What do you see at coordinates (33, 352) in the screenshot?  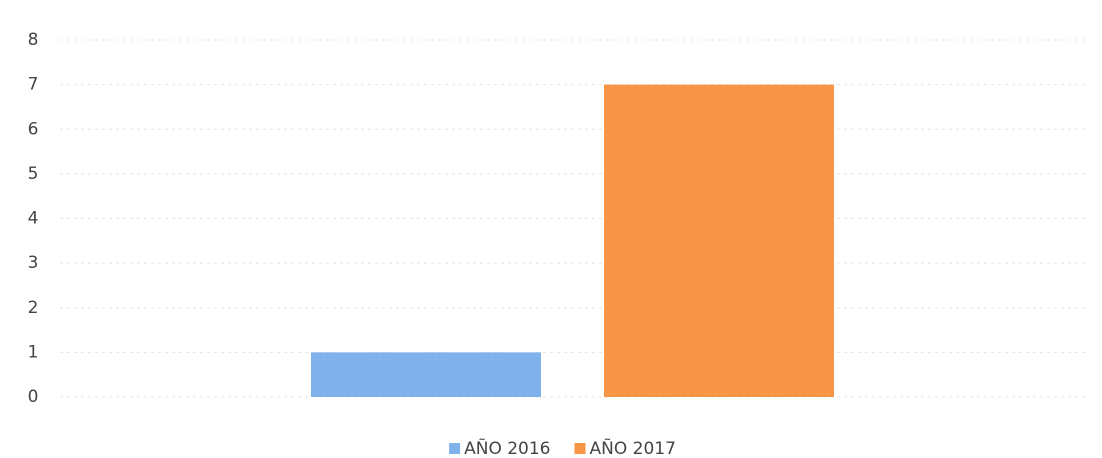 I see `y-tick-label: 1` at bounding box center [33, 352].